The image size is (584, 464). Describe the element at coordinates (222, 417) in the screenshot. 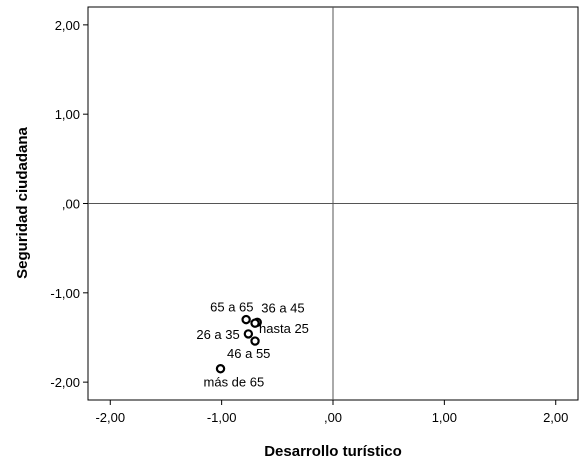

I see `x-tick-label: -1,00` at that location.